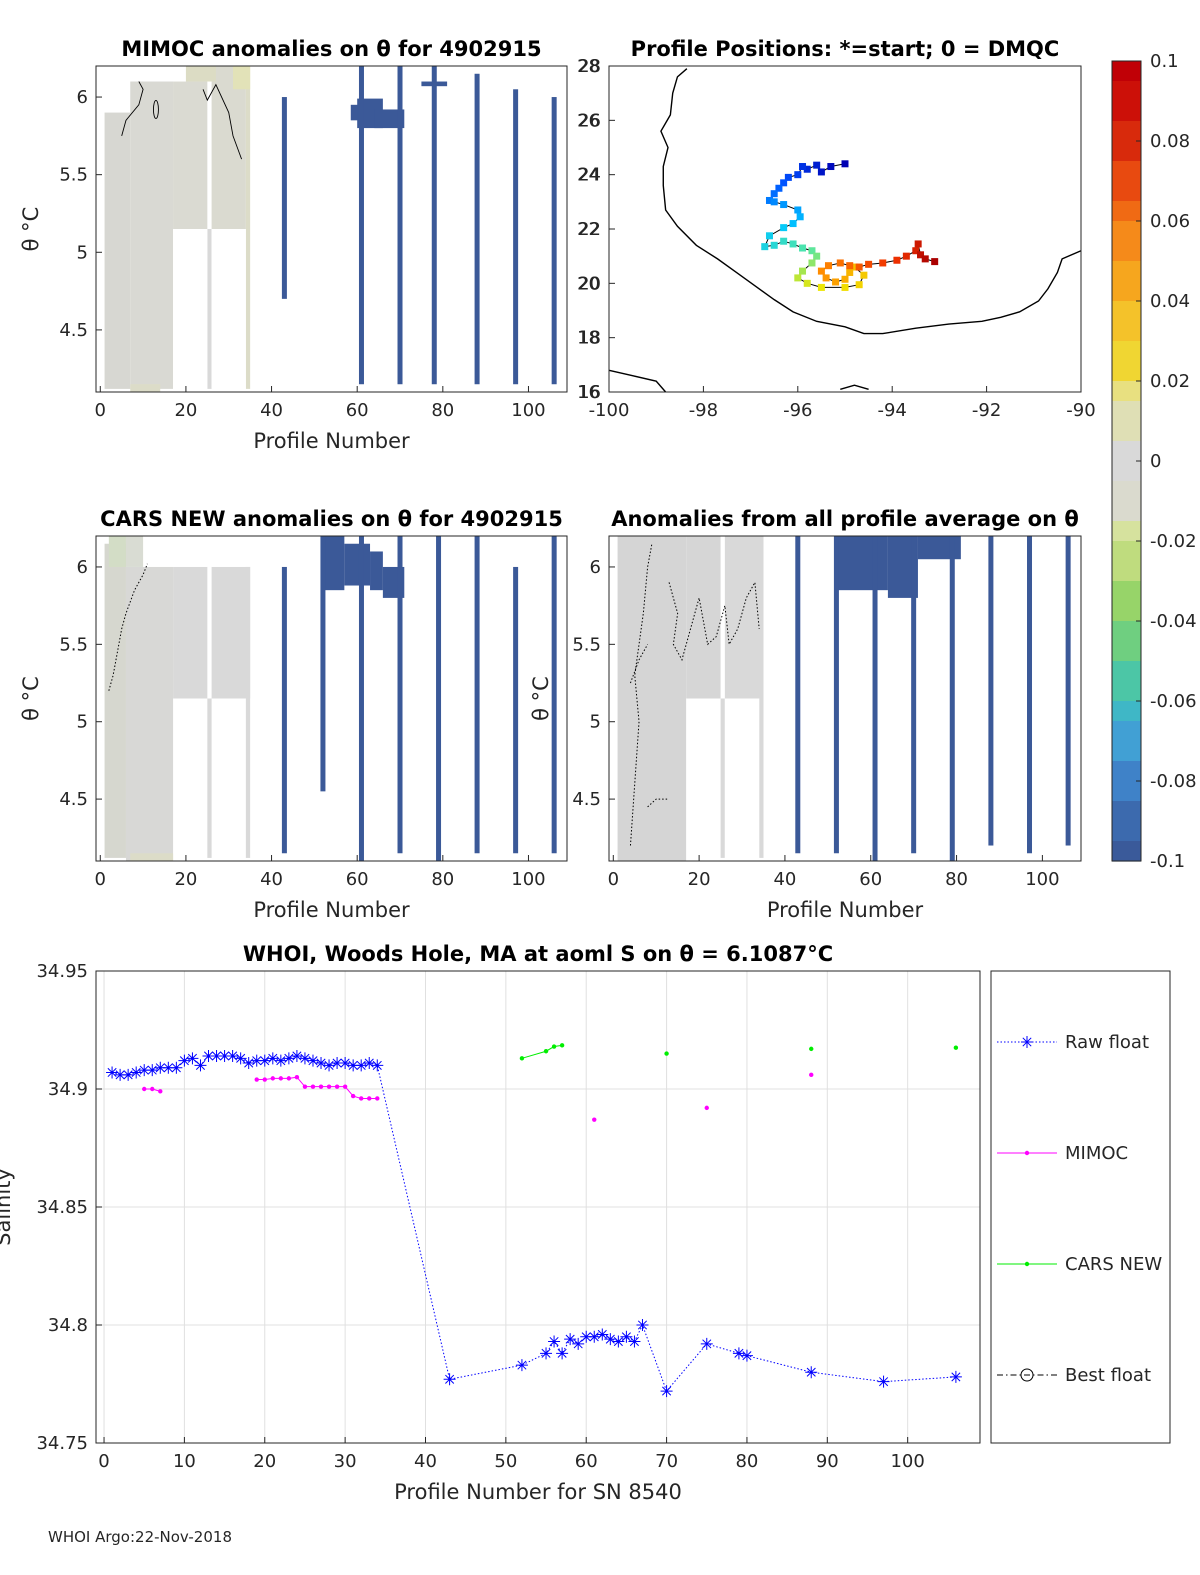 Image resolution: width=1200 pixels, height=1575 pixels. What do you see at coordinates (586, 1461) in the screenshot?
I see `x-tick-label: 60` at bounding box center [586, 1461].